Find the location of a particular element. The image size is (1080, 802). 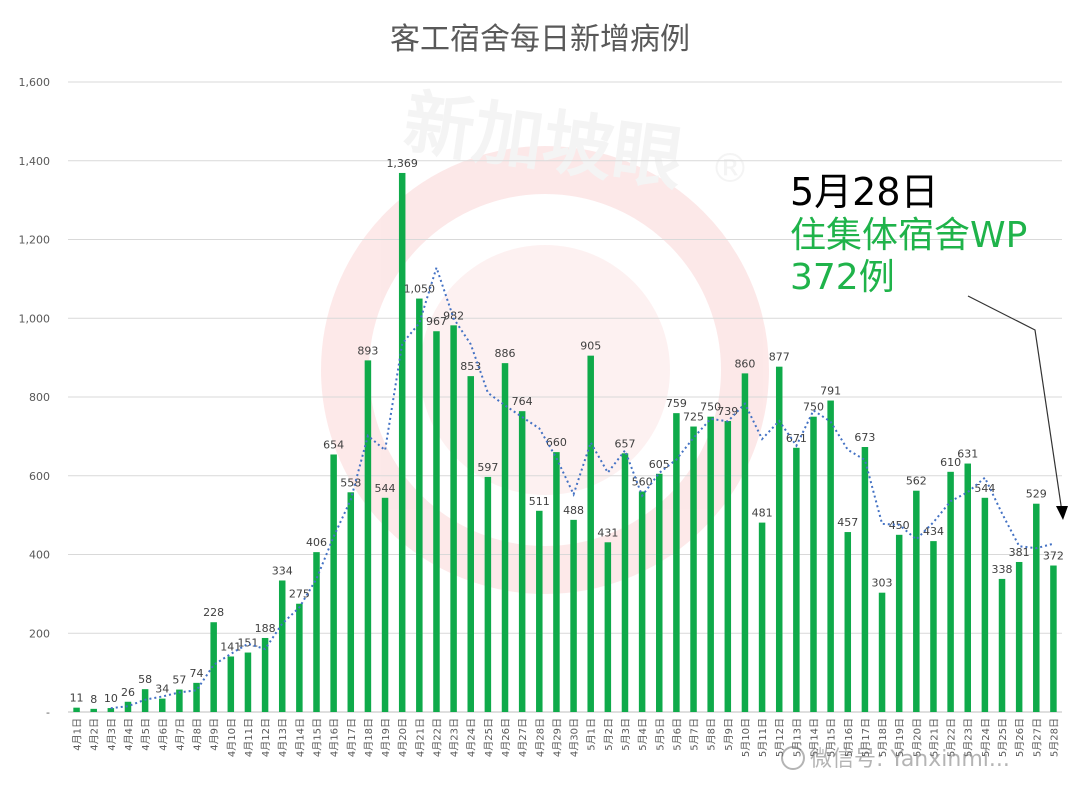

x-tick-label: 5月11日 is located at coordinates (763, 737).